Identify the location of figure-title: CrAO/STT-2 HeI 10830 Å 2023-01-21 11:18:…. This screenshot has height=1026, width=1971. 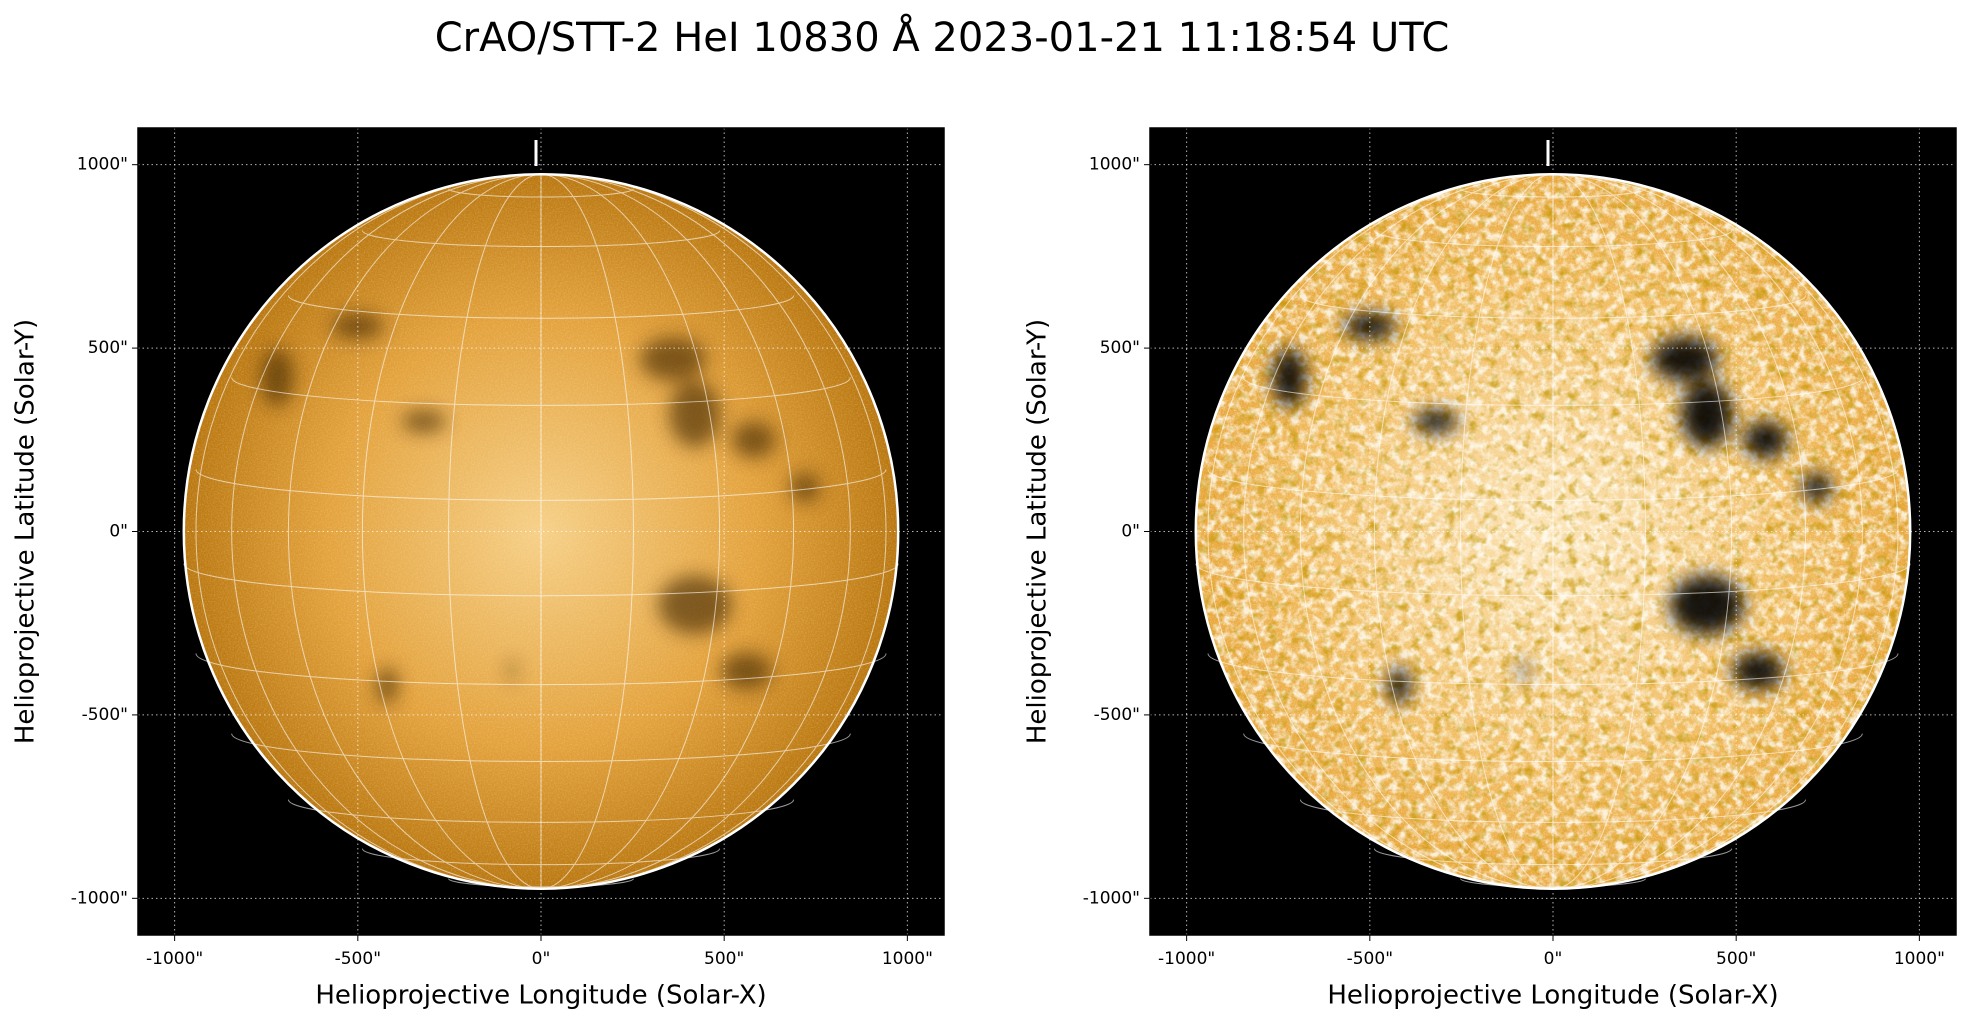
(942, 37).